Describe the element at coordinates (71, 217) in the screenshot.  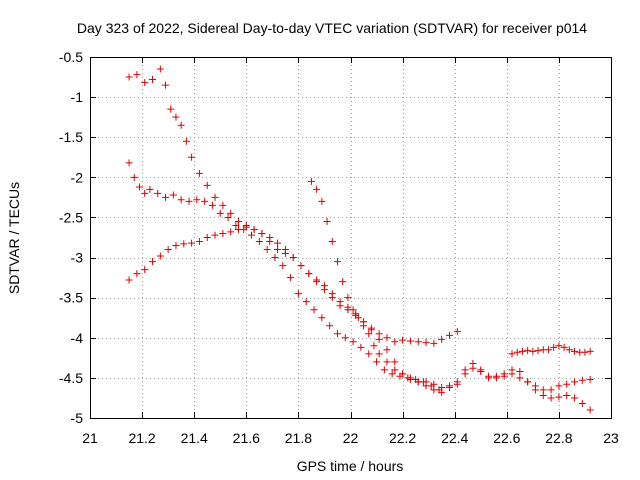
I see `y-tick-label: -2.5` at that location.